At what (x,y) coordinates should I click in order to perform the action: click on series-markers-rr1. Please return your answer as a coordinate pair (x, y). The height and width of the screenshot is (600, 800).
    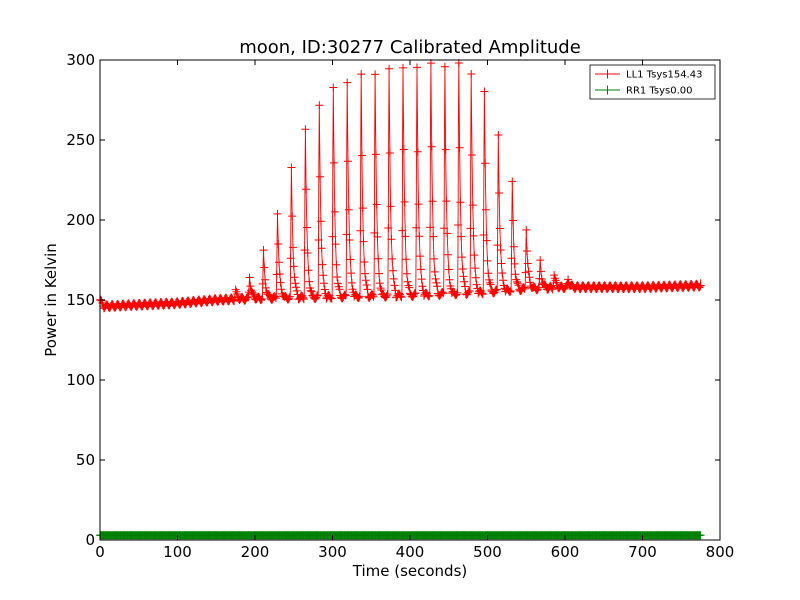
    Looking at the image, I should click on (400, 535).